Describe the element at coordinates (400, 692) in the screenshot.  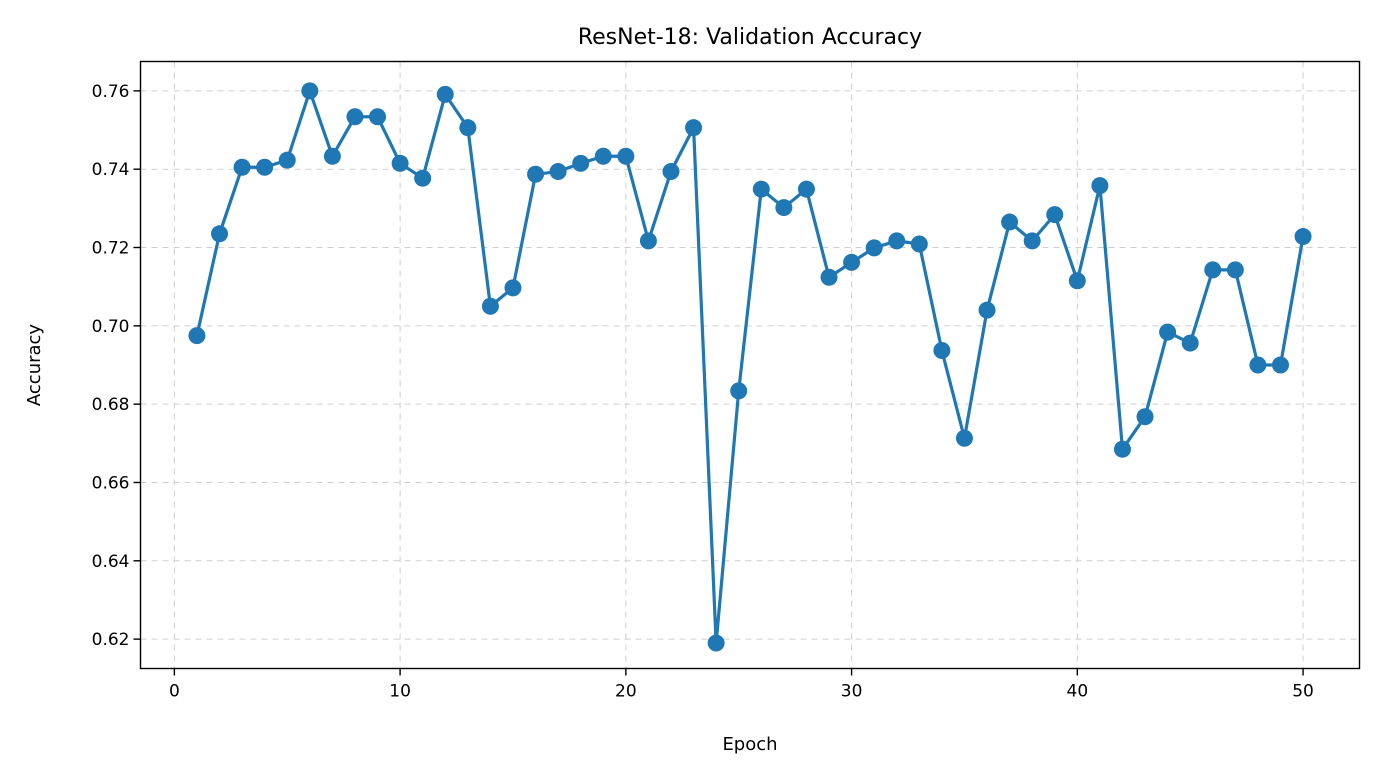
I see `x-tick-label: 10` at that location.